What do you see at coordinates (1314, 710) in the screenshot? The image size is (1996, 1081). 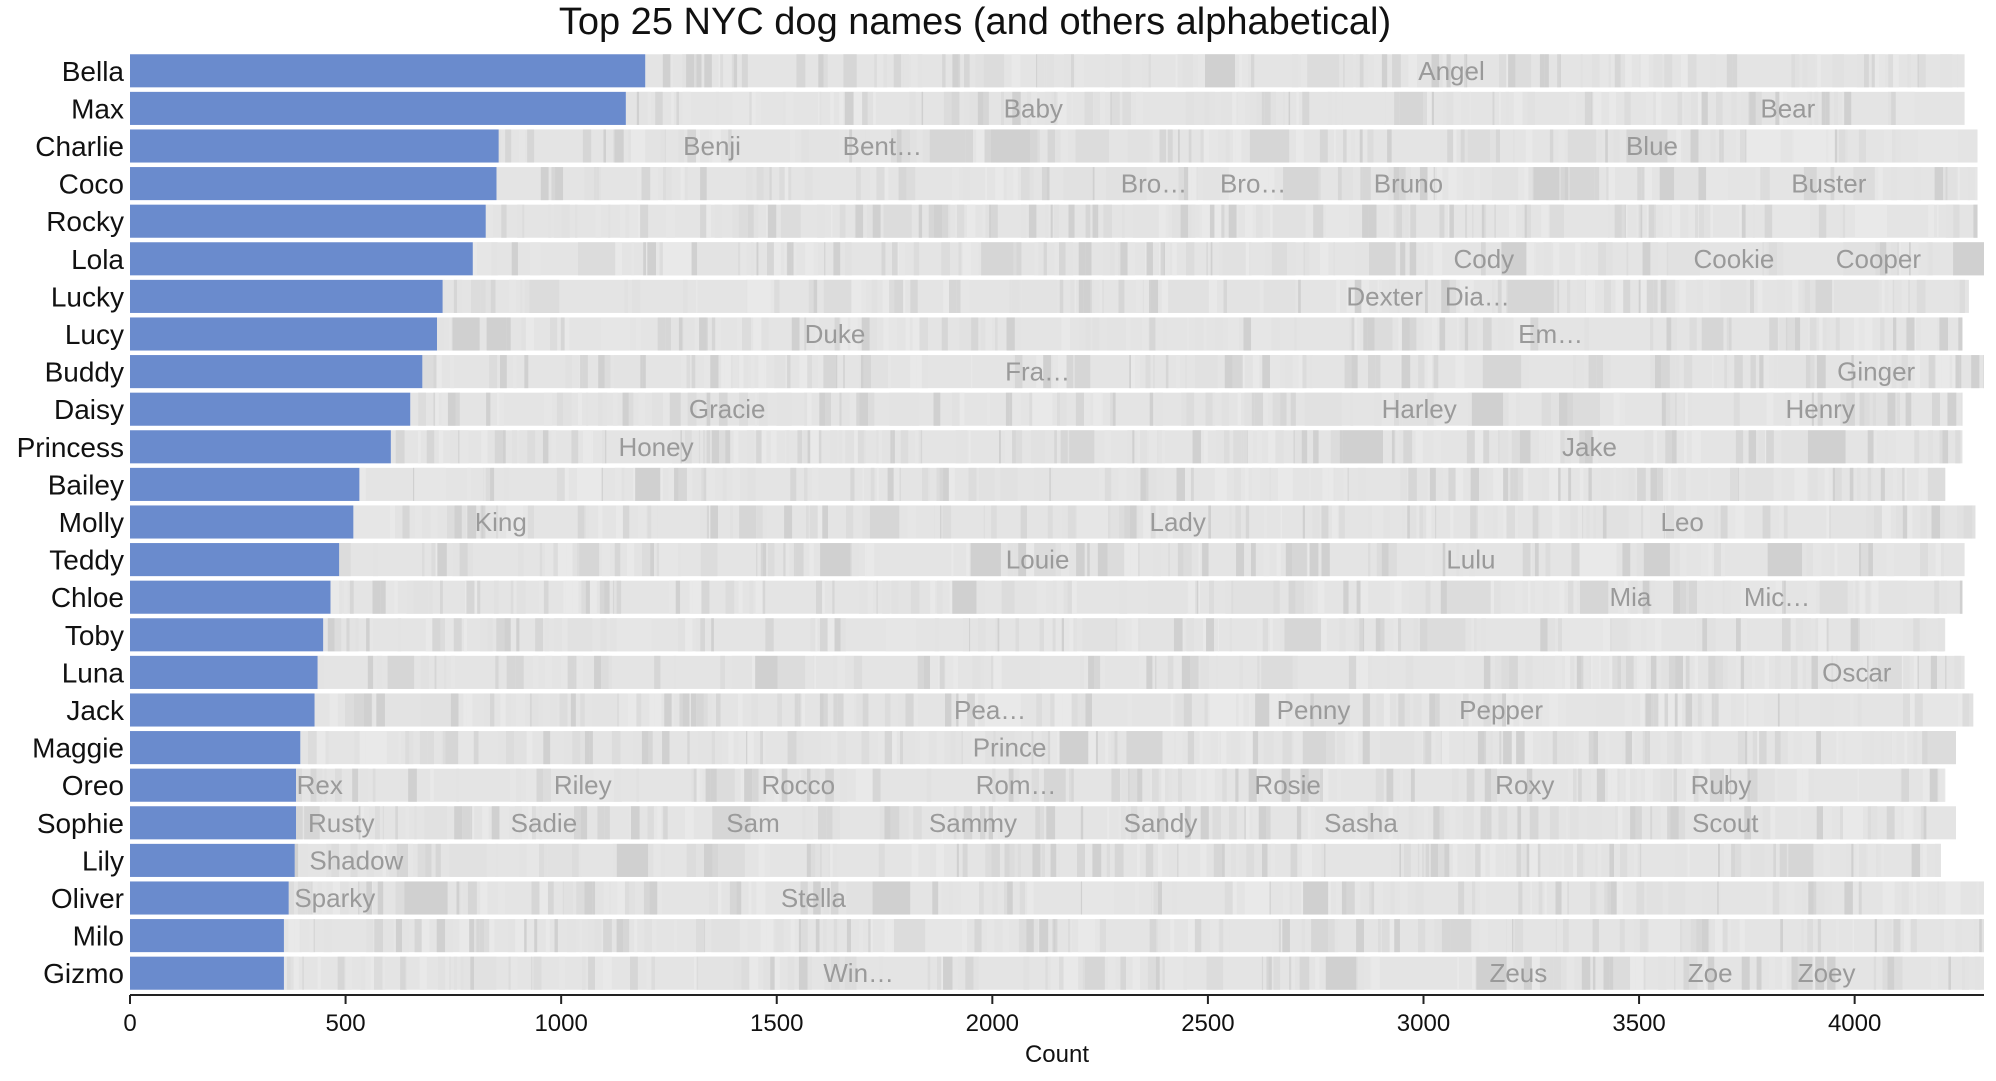 I see `other-name-label: Penny` at bounding box center [1314, 710].